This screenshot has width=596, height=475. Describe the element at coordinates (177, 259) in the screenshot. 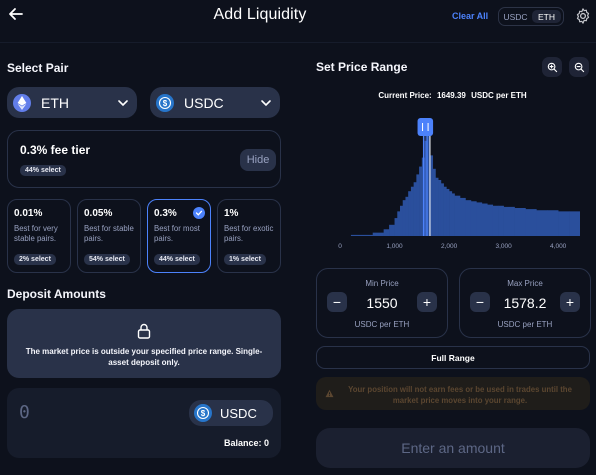

I see `tier-select-badge: 44% select` at that location.